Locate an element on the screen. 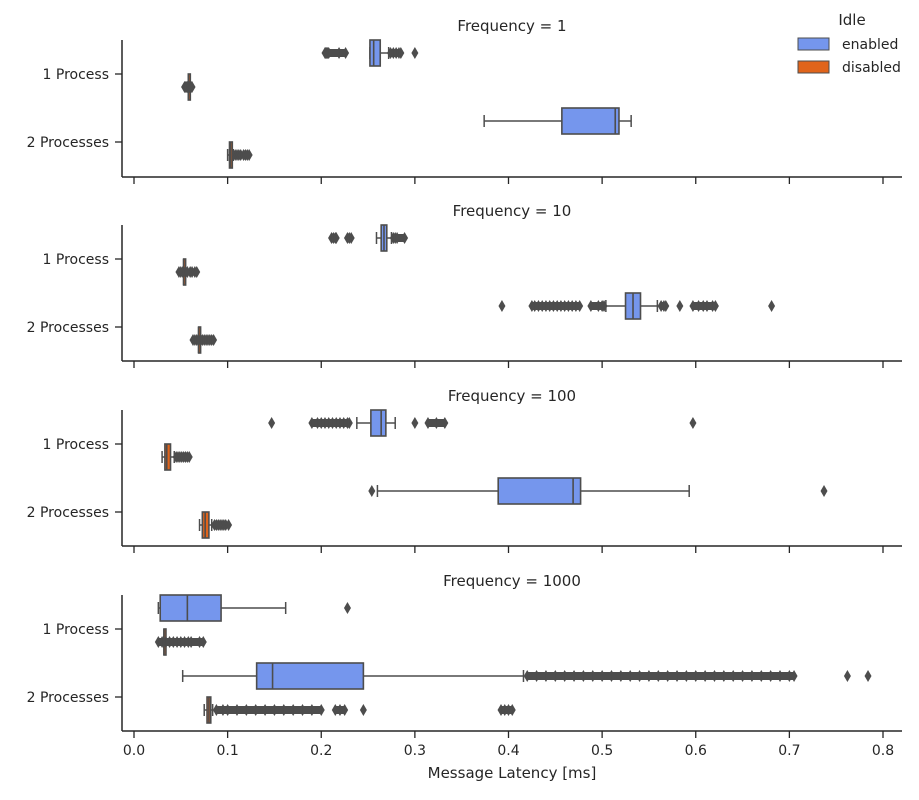 The image size is (919, 800). legend-swatch-disabled is located at coordinates (813, 67).